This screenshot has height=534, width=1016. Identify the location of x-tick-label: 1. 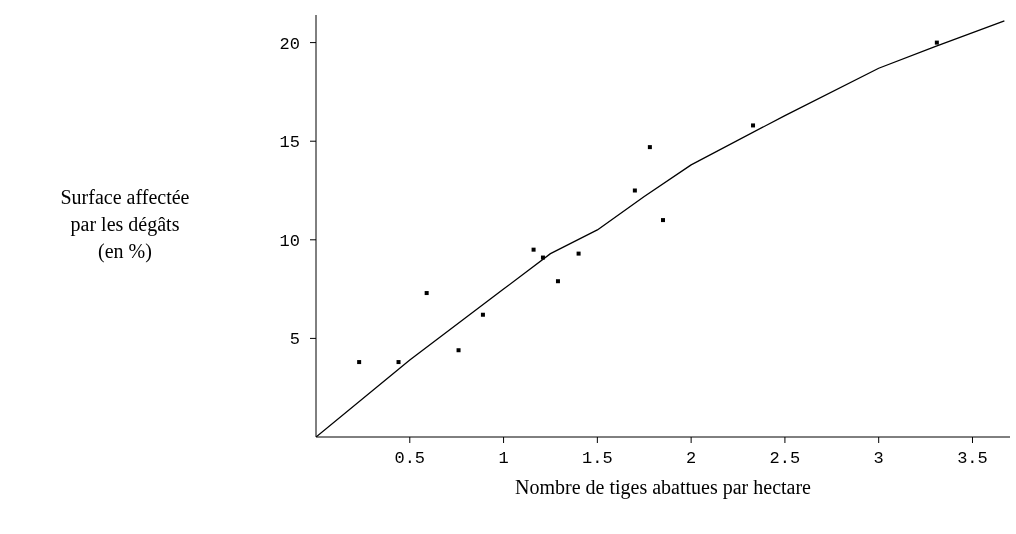
(503, 459).